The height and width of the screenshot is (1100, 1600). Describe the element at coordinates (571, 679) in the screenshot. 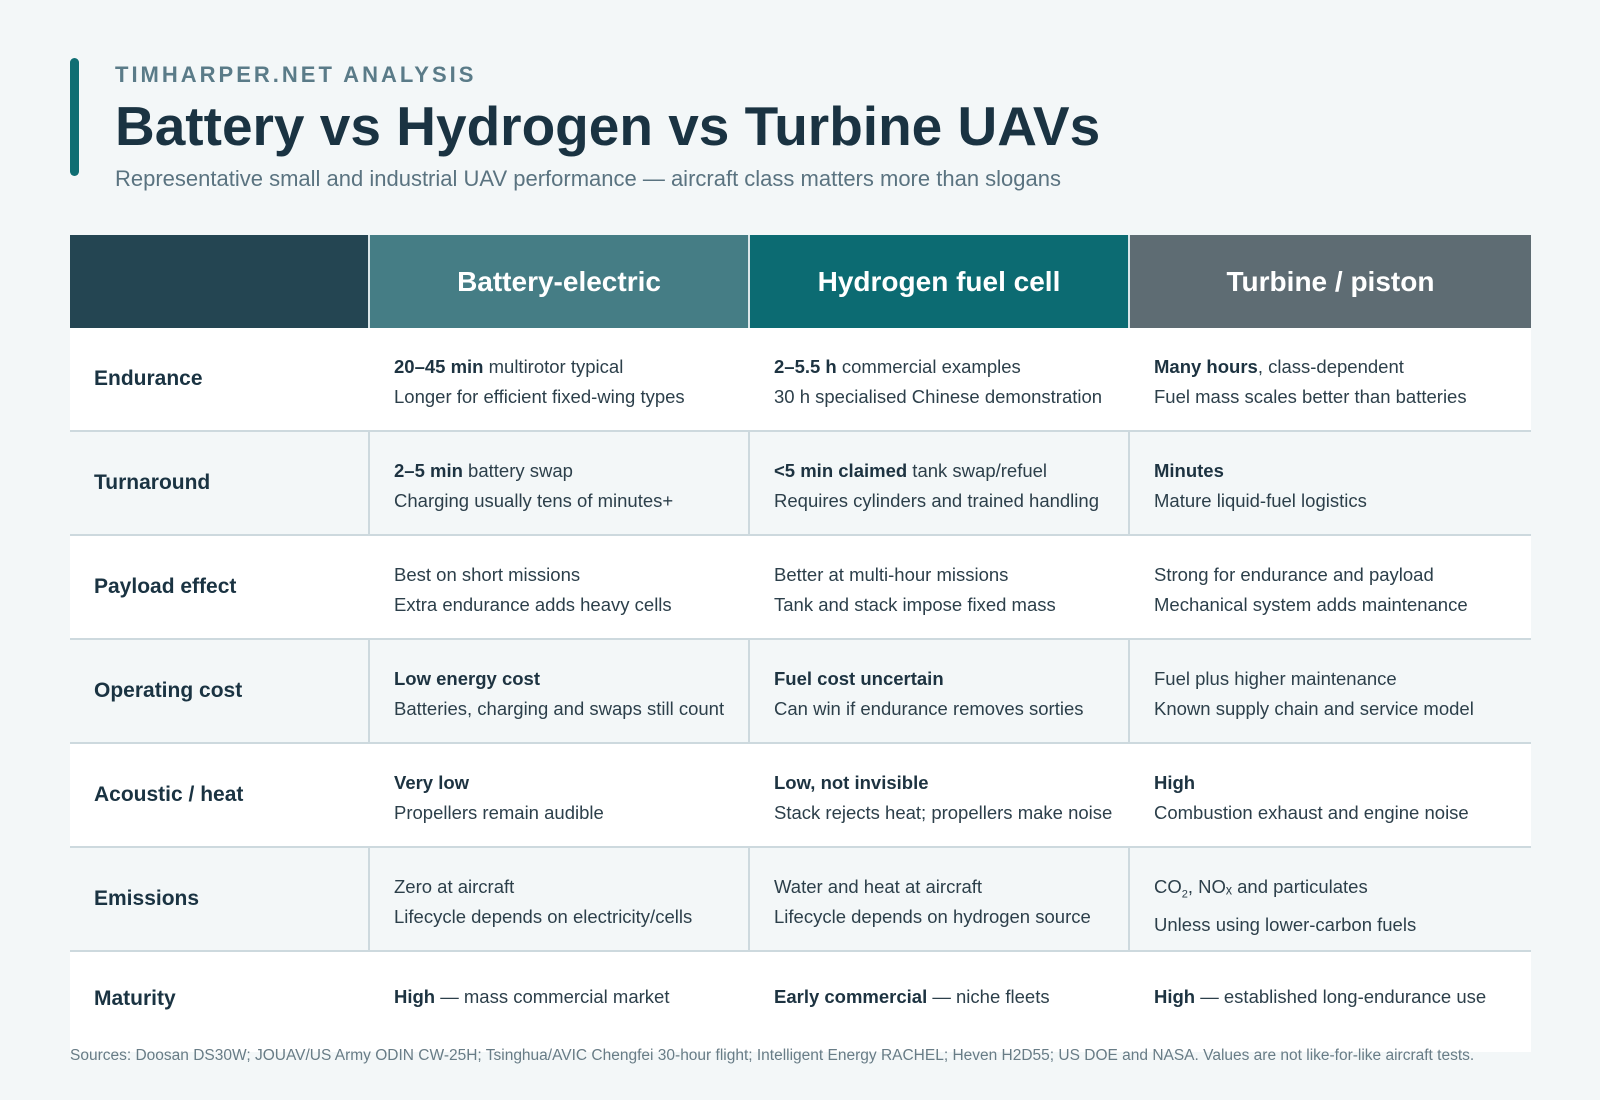

I see `cell-line-1: Low energy cost` at that location.